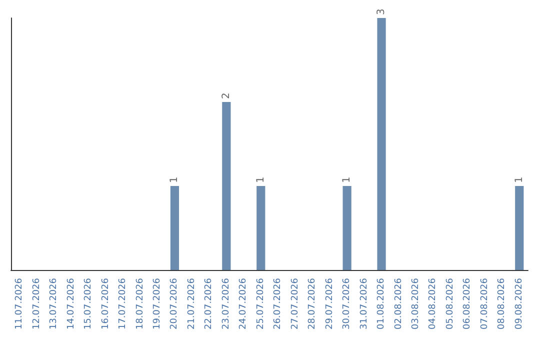  What do you see at coordinates (191, 304) in the screenshot?
I see `x-tick-label: 21.07.2026` at bounding box center [191, 304].